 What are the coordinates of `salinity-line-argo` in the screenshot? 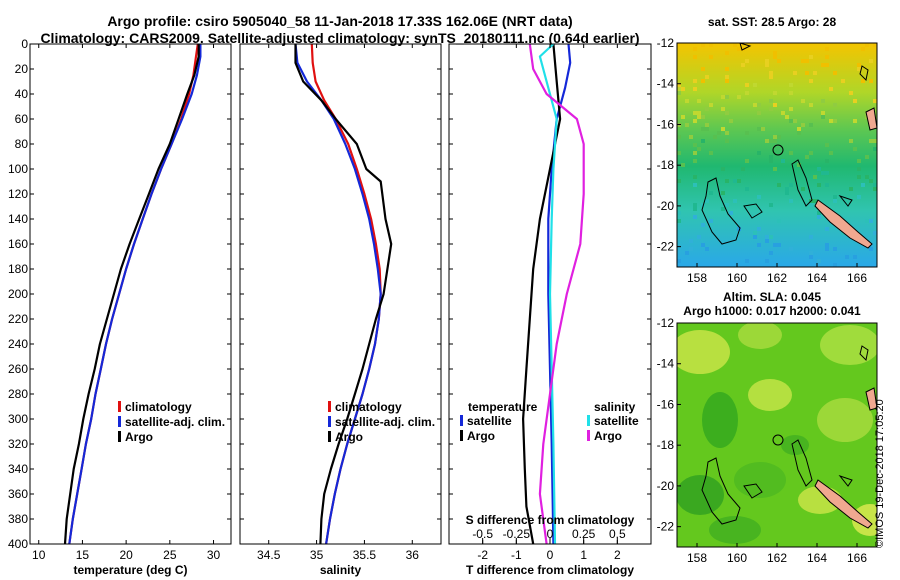 It's located at (343, 294).